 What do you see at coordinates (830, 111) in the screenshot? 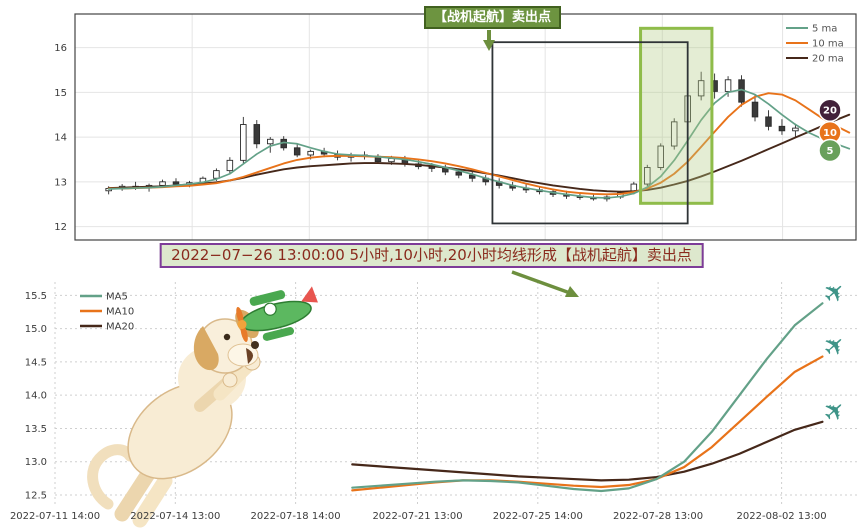
I see `ma-end-badge-label: 20` at bounding box center [830, 111].